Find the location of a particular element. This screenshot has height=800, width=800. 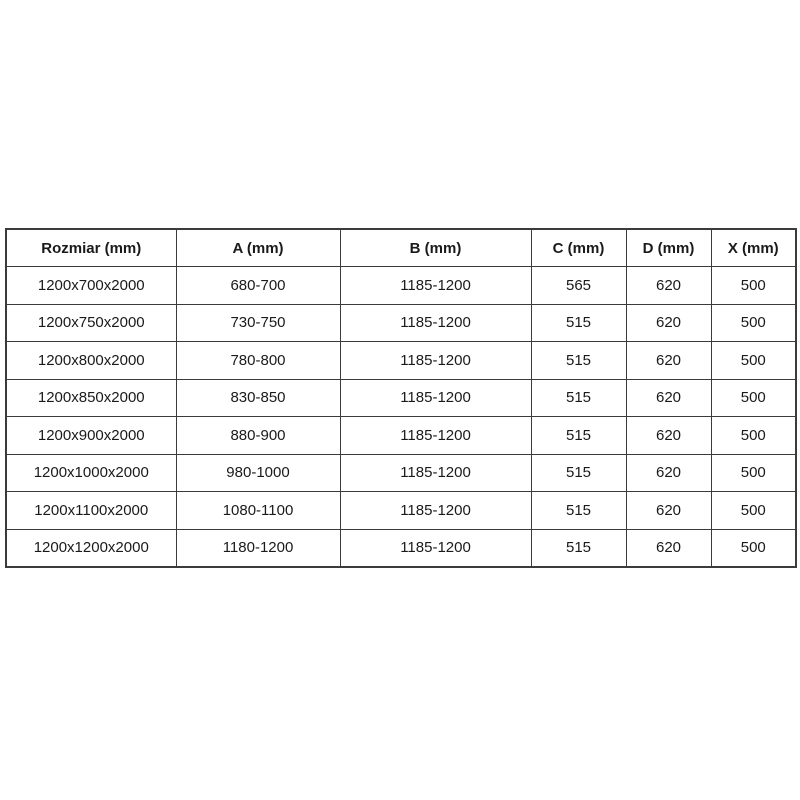

table-row: 1200x750x2000 730-750 1185-1200 515 620 500 is located at coordinates (401, 322).